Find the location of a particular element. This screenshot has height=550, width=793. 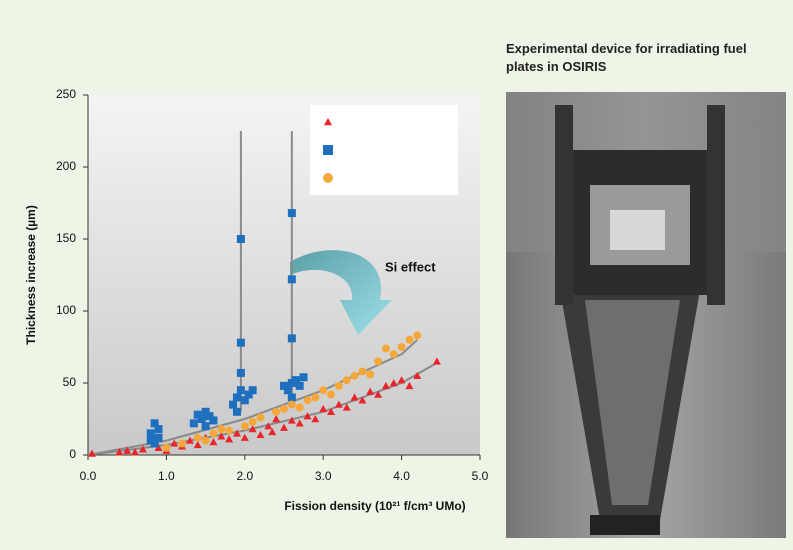

y-tick-label: 0 is located at coordinates (72, 454).